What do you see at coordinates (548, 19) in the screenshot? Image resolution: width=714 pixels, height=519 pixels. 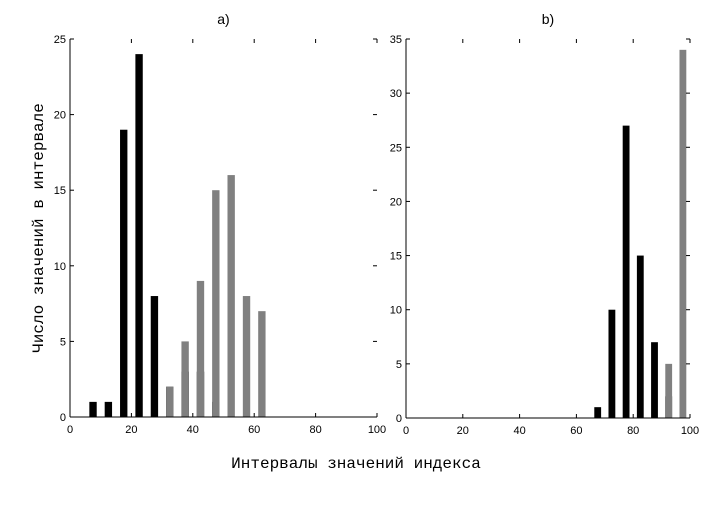 I see `panel-title: b)` at bounding box center [548, 19].